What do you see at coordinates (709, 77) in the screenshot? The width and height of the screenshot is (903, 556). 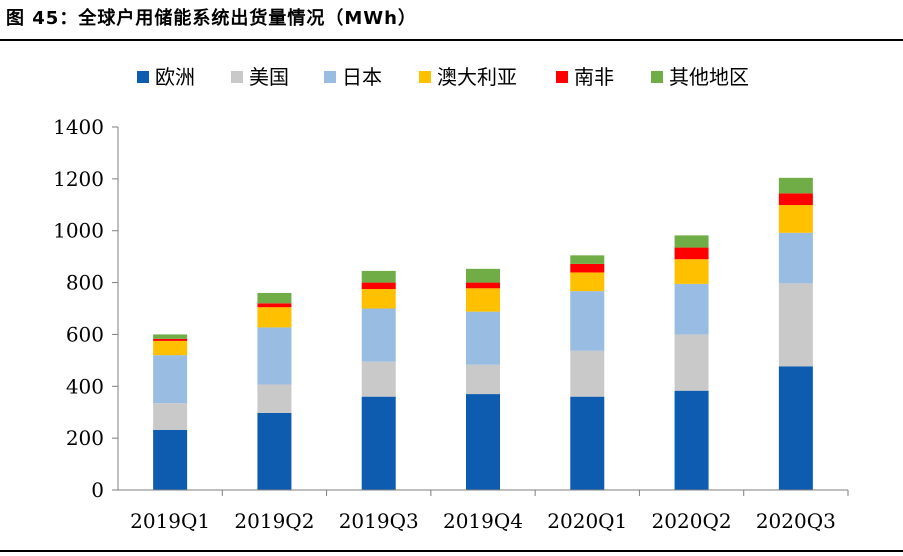 I see `legend-label-5: 其他地区` at bounding box center [709, 77].